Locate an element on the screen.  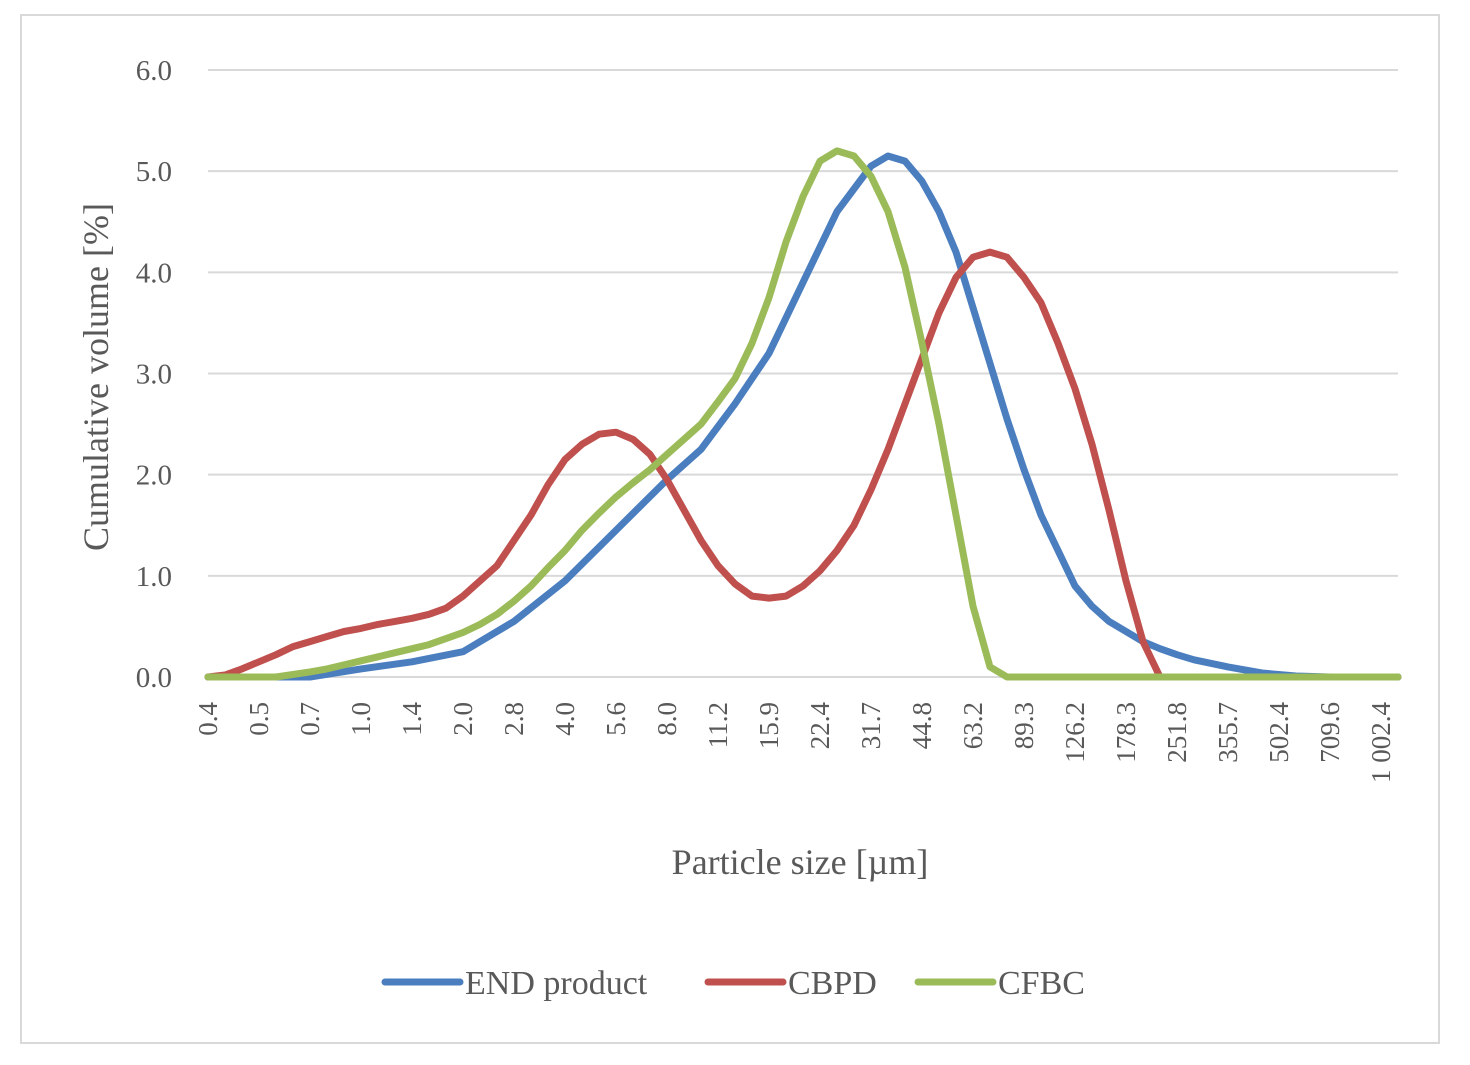
legend-label: CFBC is located at coordinates (1041, 983).